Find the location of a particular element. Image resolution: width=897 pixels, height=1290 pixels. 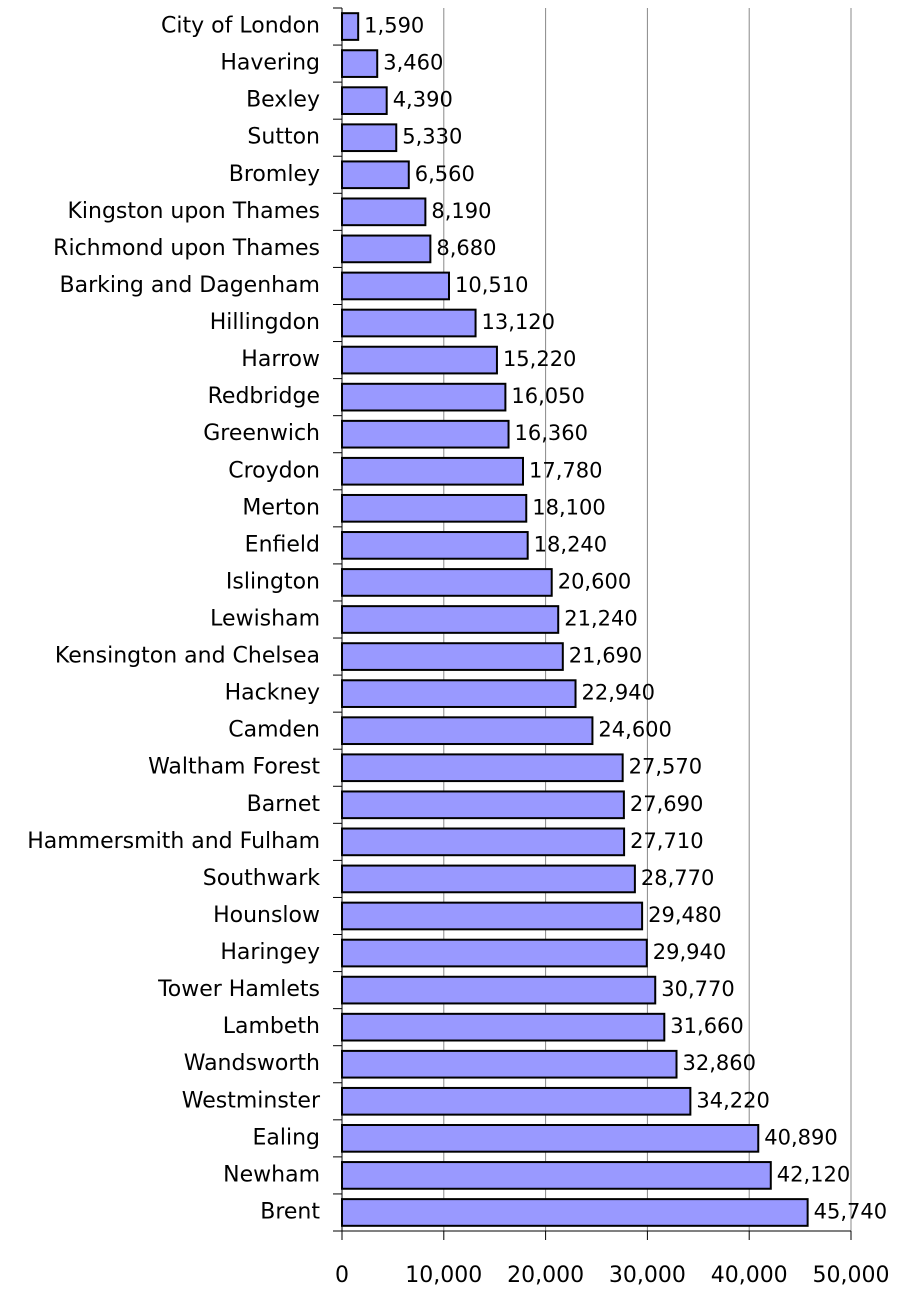

value-label: 21,240 is located at coordinates (600, 619).